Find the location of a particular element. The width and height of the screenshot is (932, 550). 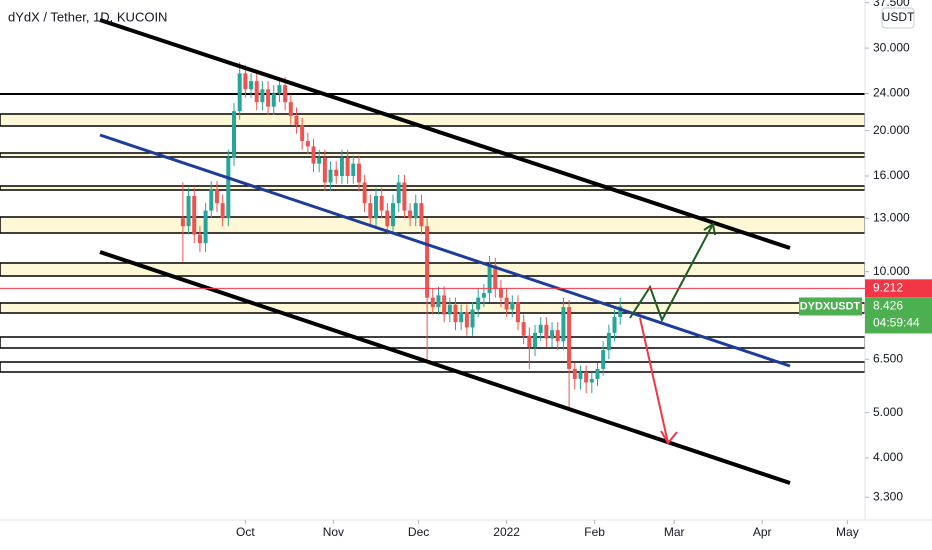

alert-label: 9.212 is located at coordinates (888, 287).